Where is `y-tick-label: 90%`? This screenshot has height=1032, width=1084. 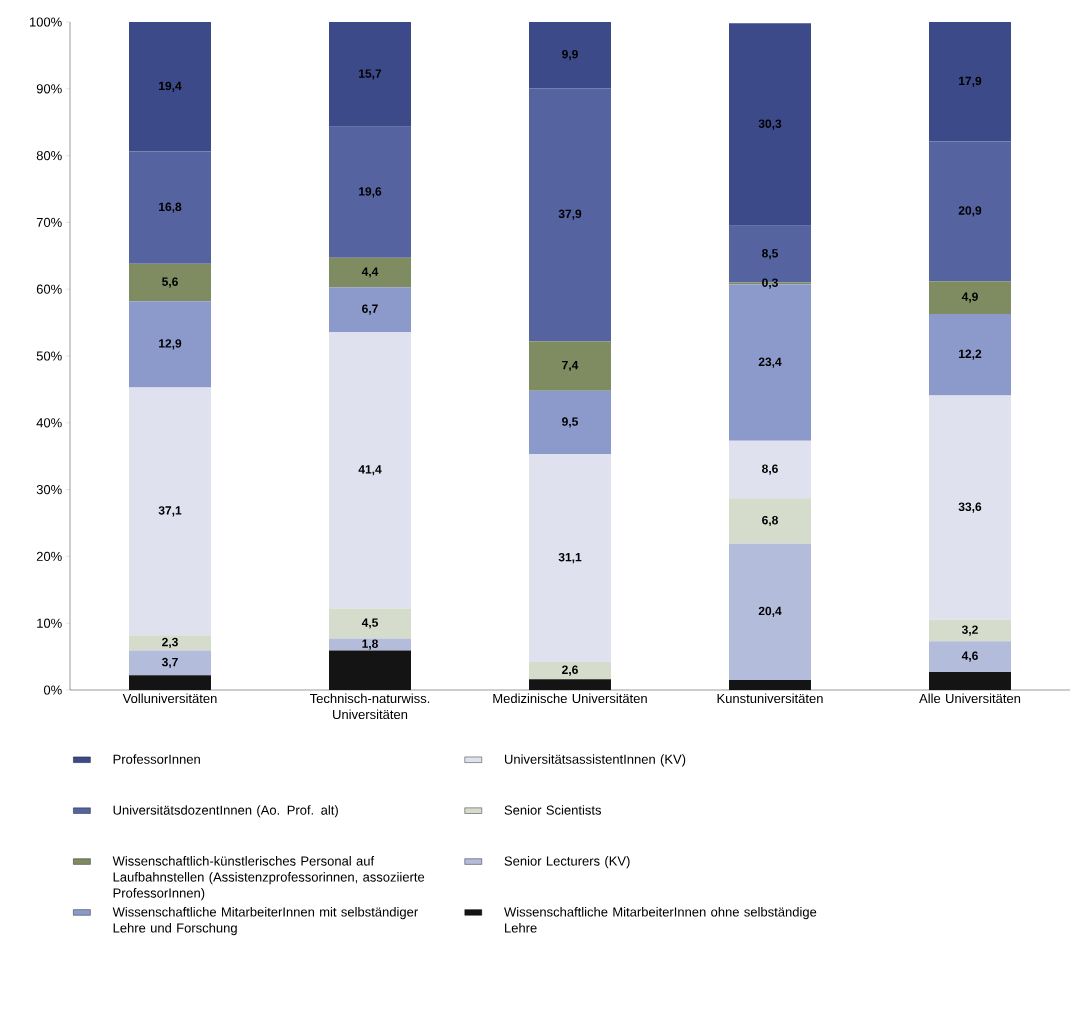
y-tick-label: 90% is located at coordinates (49, 89).